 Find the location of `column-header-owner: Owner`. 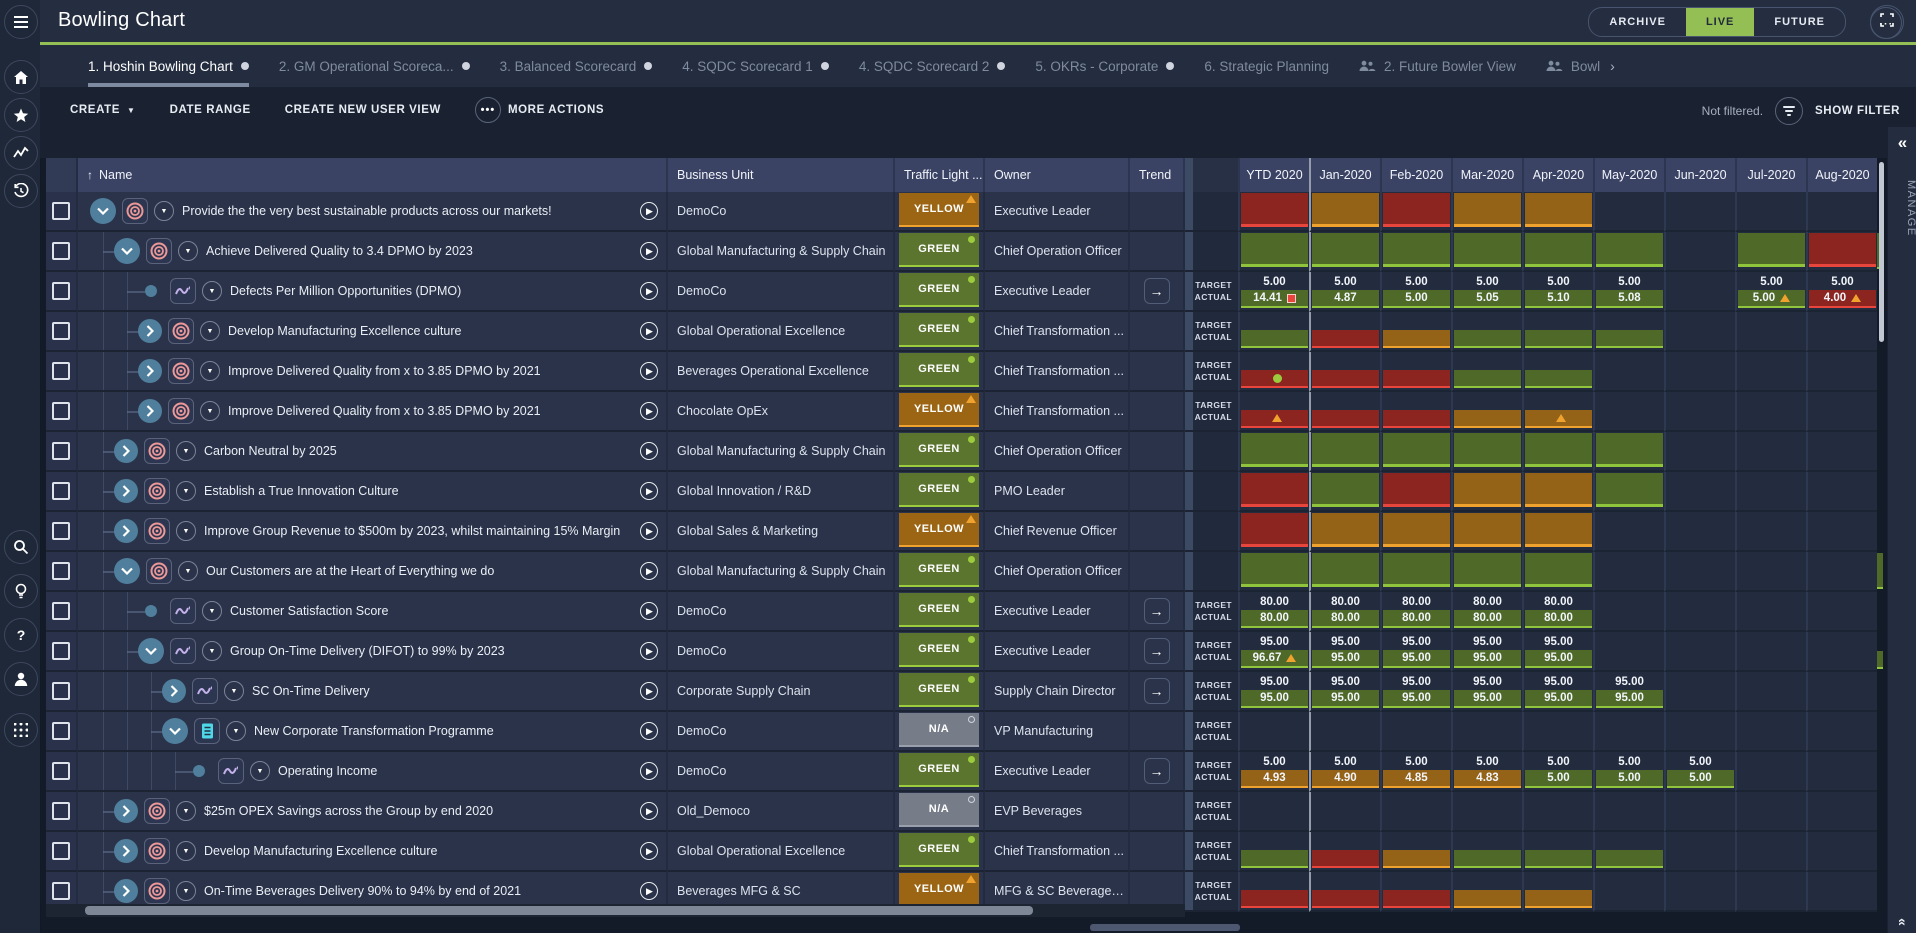

column-header-owner: Owner is located at coordinates (1057, 175).